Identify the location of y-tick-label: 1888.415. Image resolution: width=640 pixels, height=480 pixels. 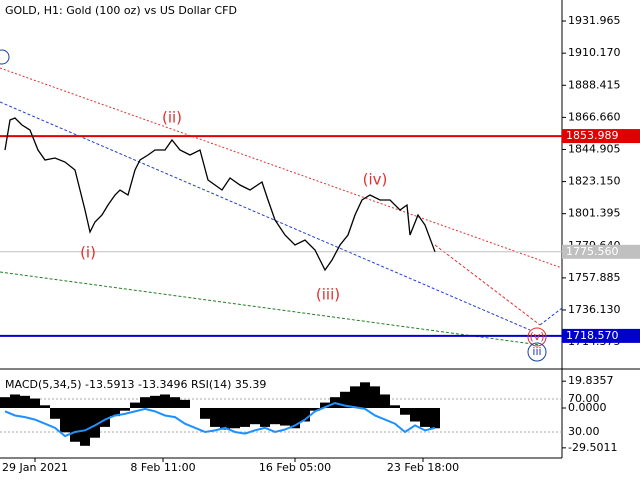
(594, 84).